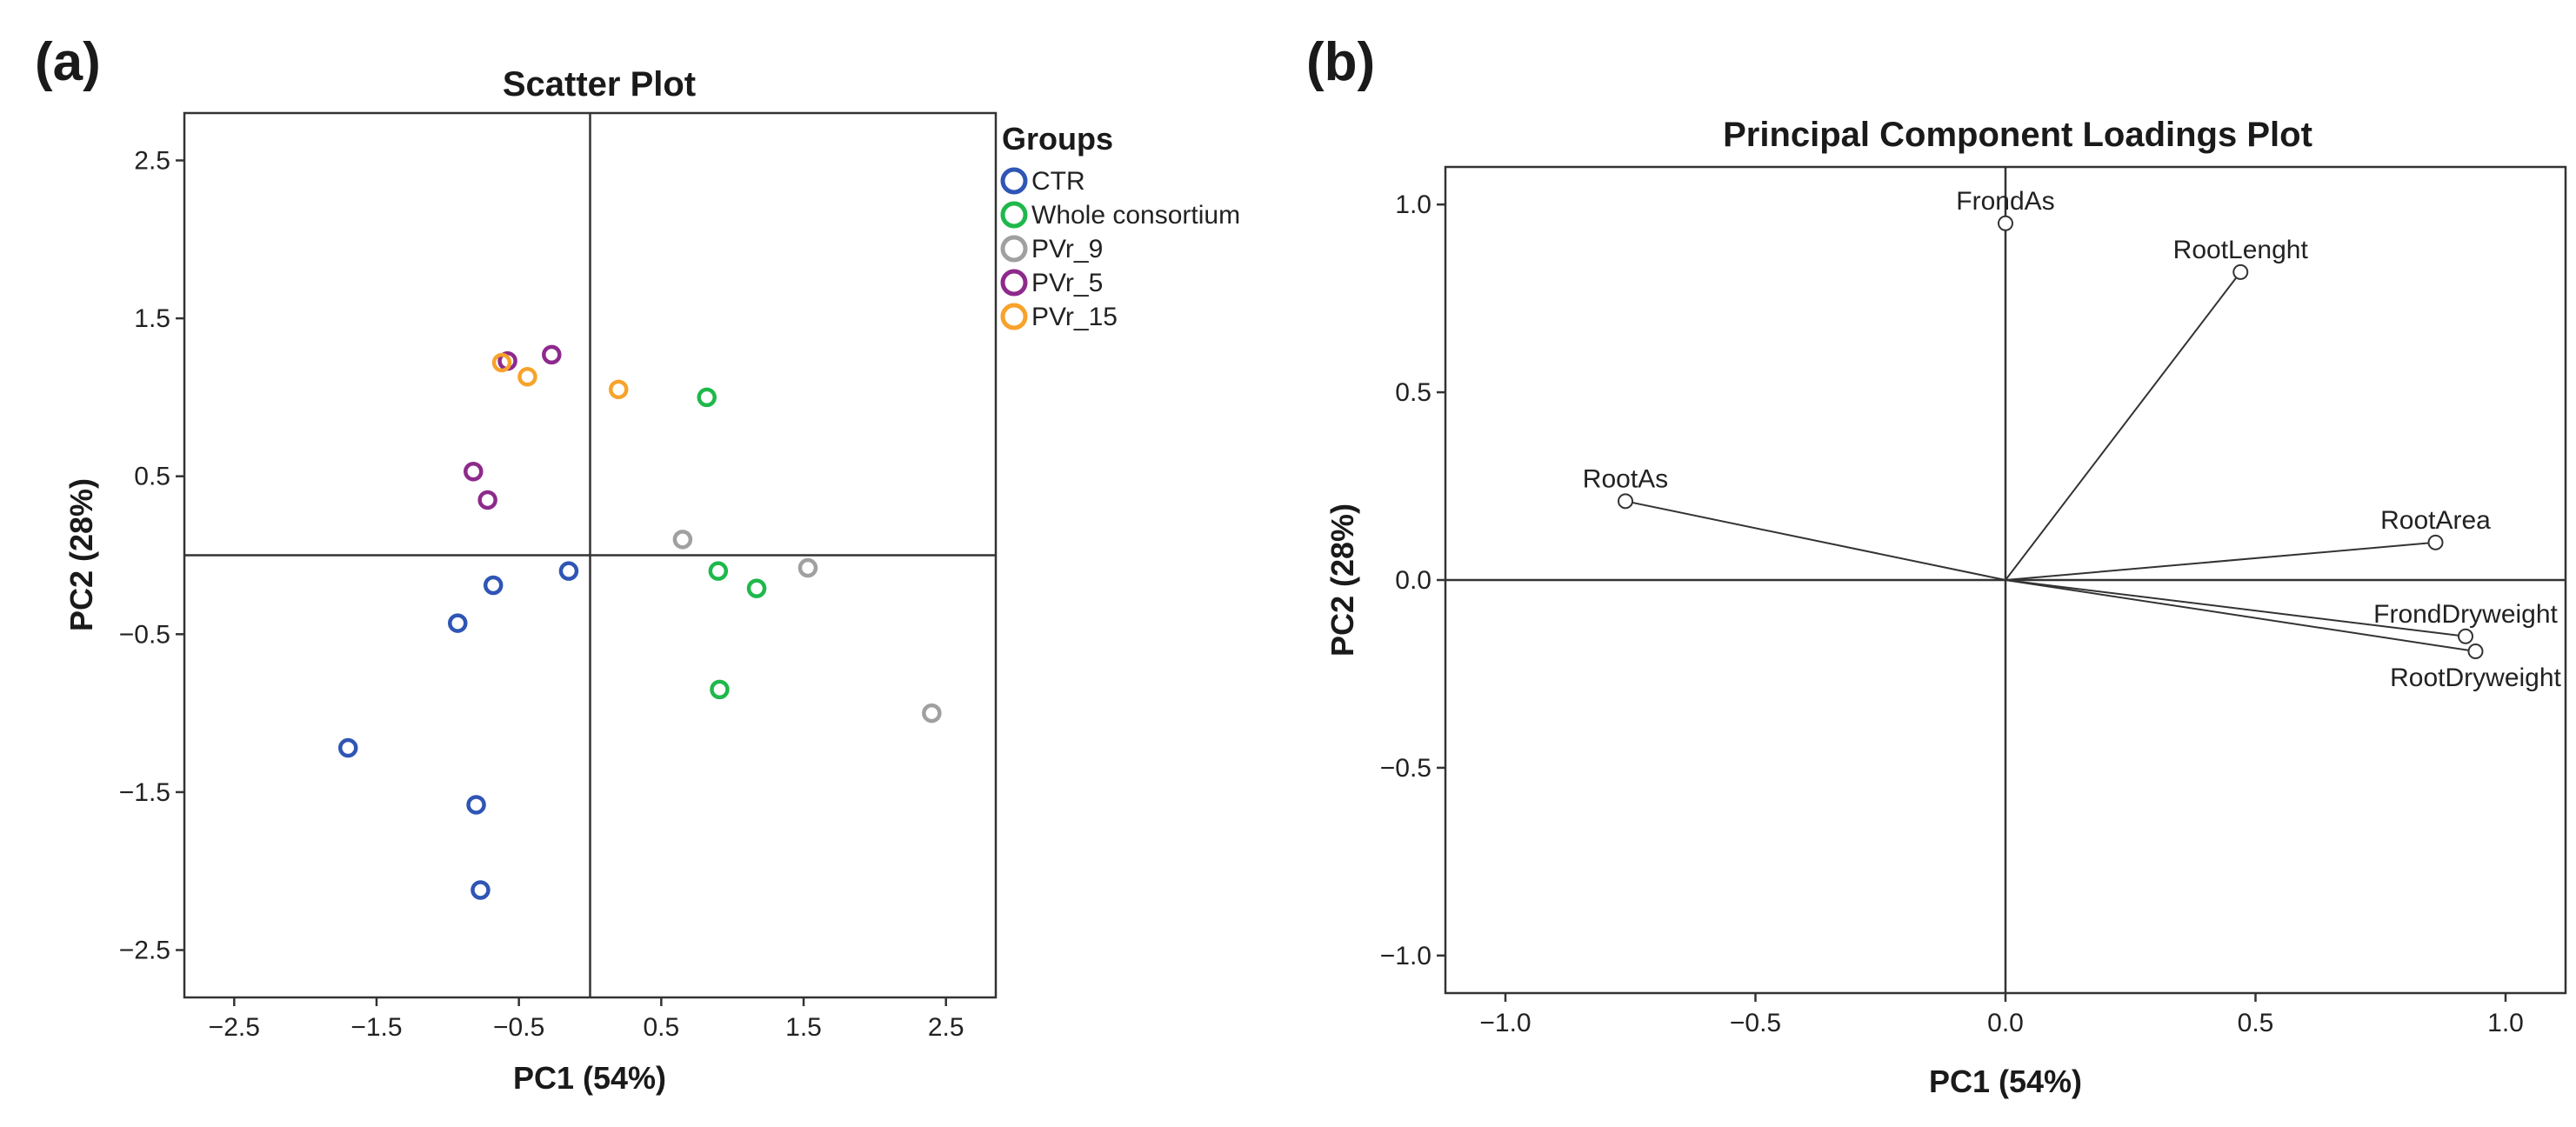  Describe the element at coordinates (1014, 181) in the screenshot. I see `legend-marker-ctr` at that location.